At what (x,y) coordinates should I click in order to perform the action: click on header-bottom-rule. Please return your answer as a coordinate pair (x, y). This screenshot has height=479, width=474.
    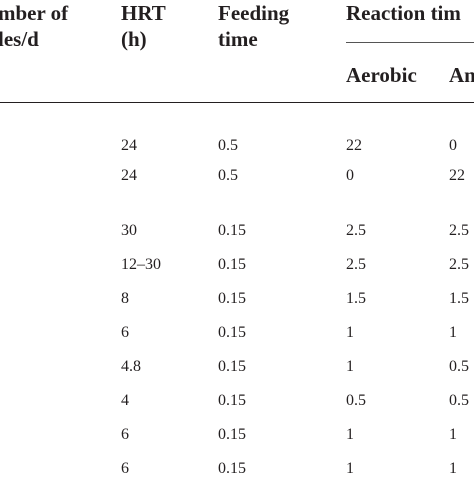
    Looking at the image, I should click on (237, 102).